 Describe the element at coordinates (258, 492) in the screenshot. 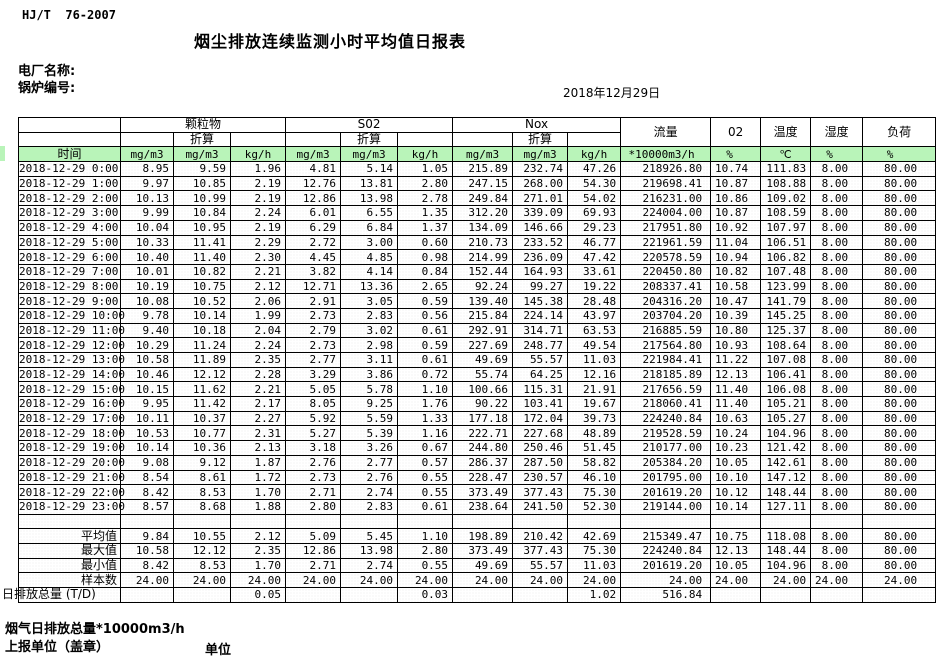

I see `value-cell: 1.70` at that location.